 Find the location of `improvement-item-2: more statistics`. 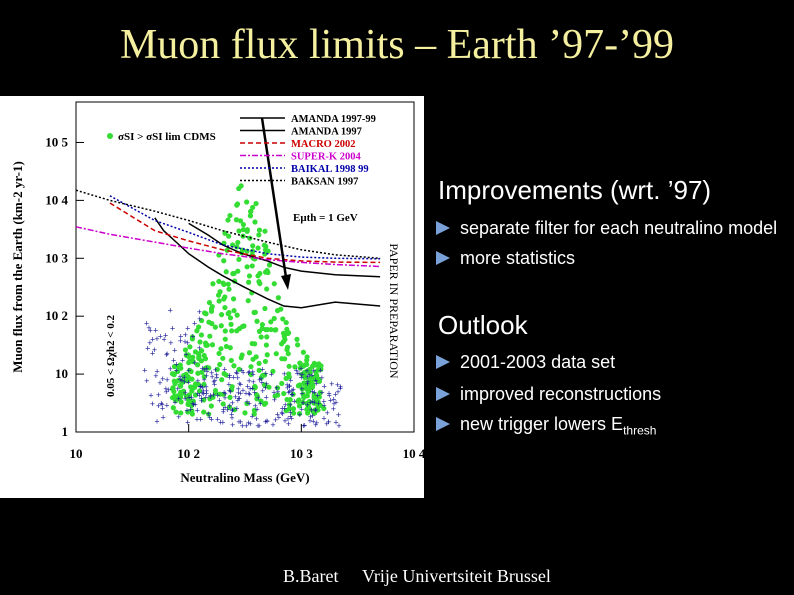

improvement-item-2: more statistics is located at coordinates (505, 258).